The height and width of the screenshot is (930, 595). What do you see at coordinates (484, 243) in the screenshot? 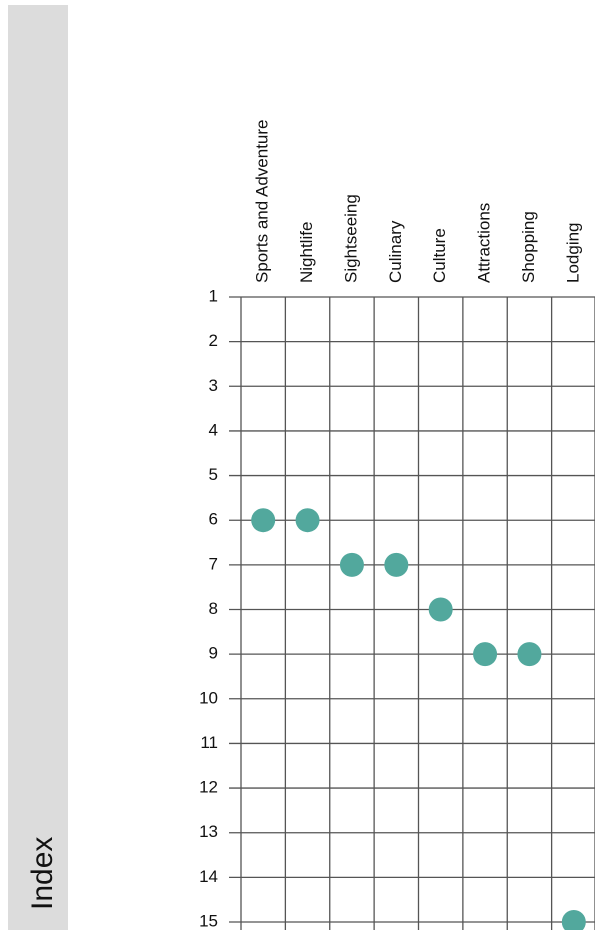
I see `x-tick-label: Attractions` at bounding box center [484, 243].